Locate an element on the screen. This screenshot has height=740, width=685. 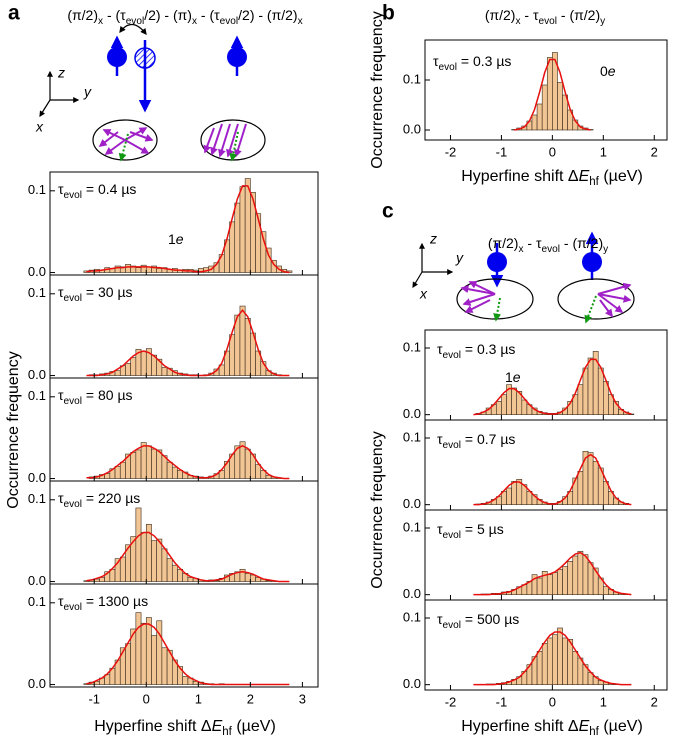
text-part: 1 is located at coordinates (172, 239).